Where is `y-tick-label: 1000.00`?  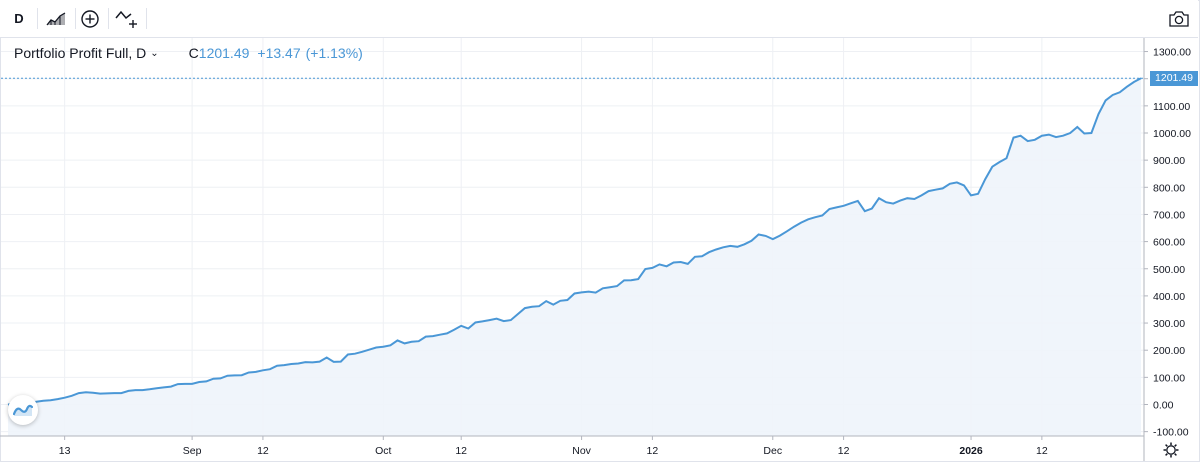
y-tick-label: 1000.00 is located at coordinates (1172, 134).